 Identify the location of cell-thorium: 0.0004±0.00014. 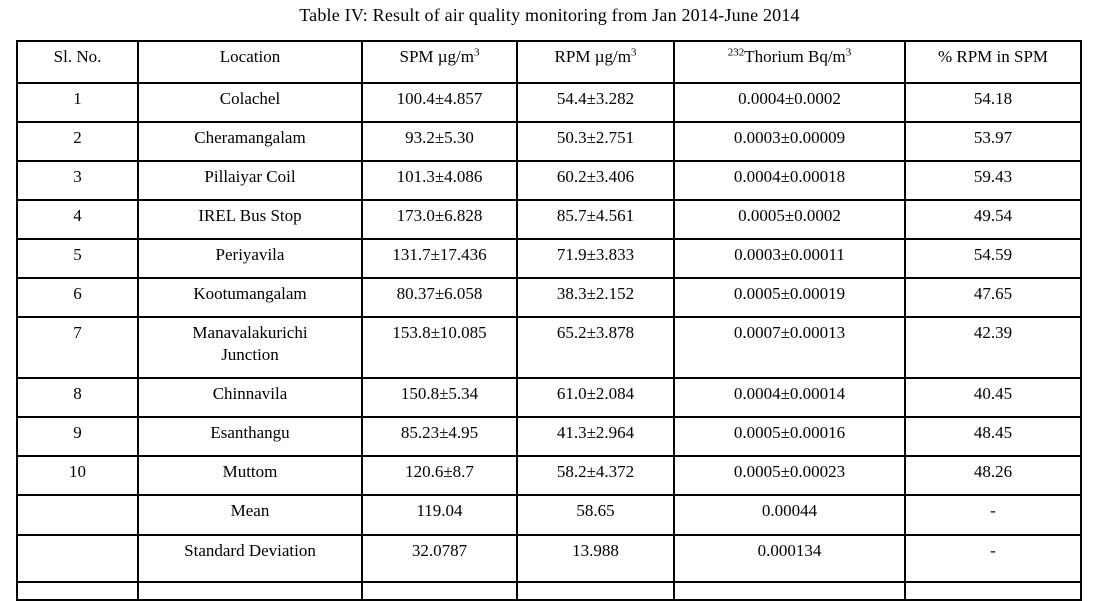
(789, 397).